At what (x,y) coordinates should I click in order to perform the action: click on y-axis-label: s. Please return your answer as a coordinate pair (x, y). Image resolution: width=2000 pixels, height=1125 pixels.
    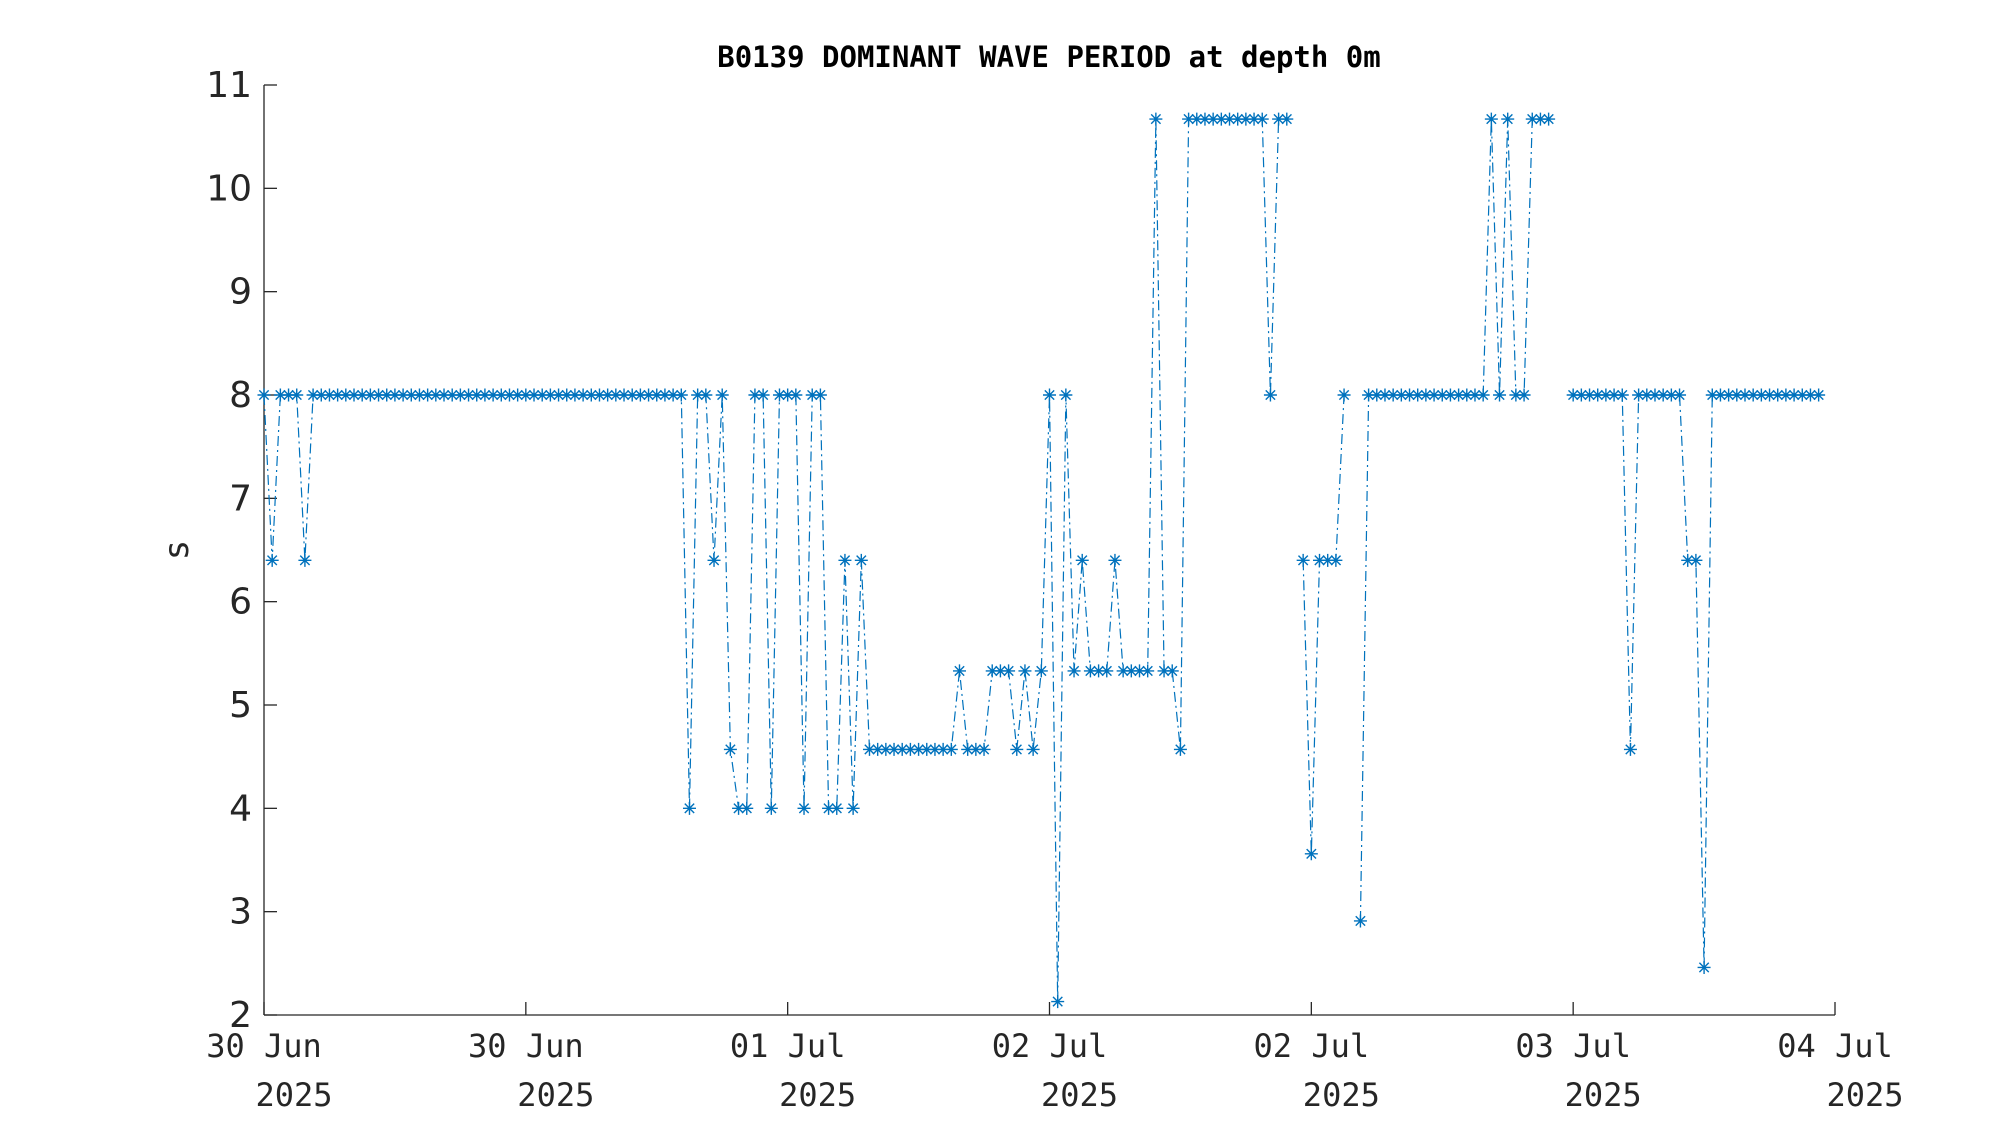
    Looking at the image, I should click on (177, 550).